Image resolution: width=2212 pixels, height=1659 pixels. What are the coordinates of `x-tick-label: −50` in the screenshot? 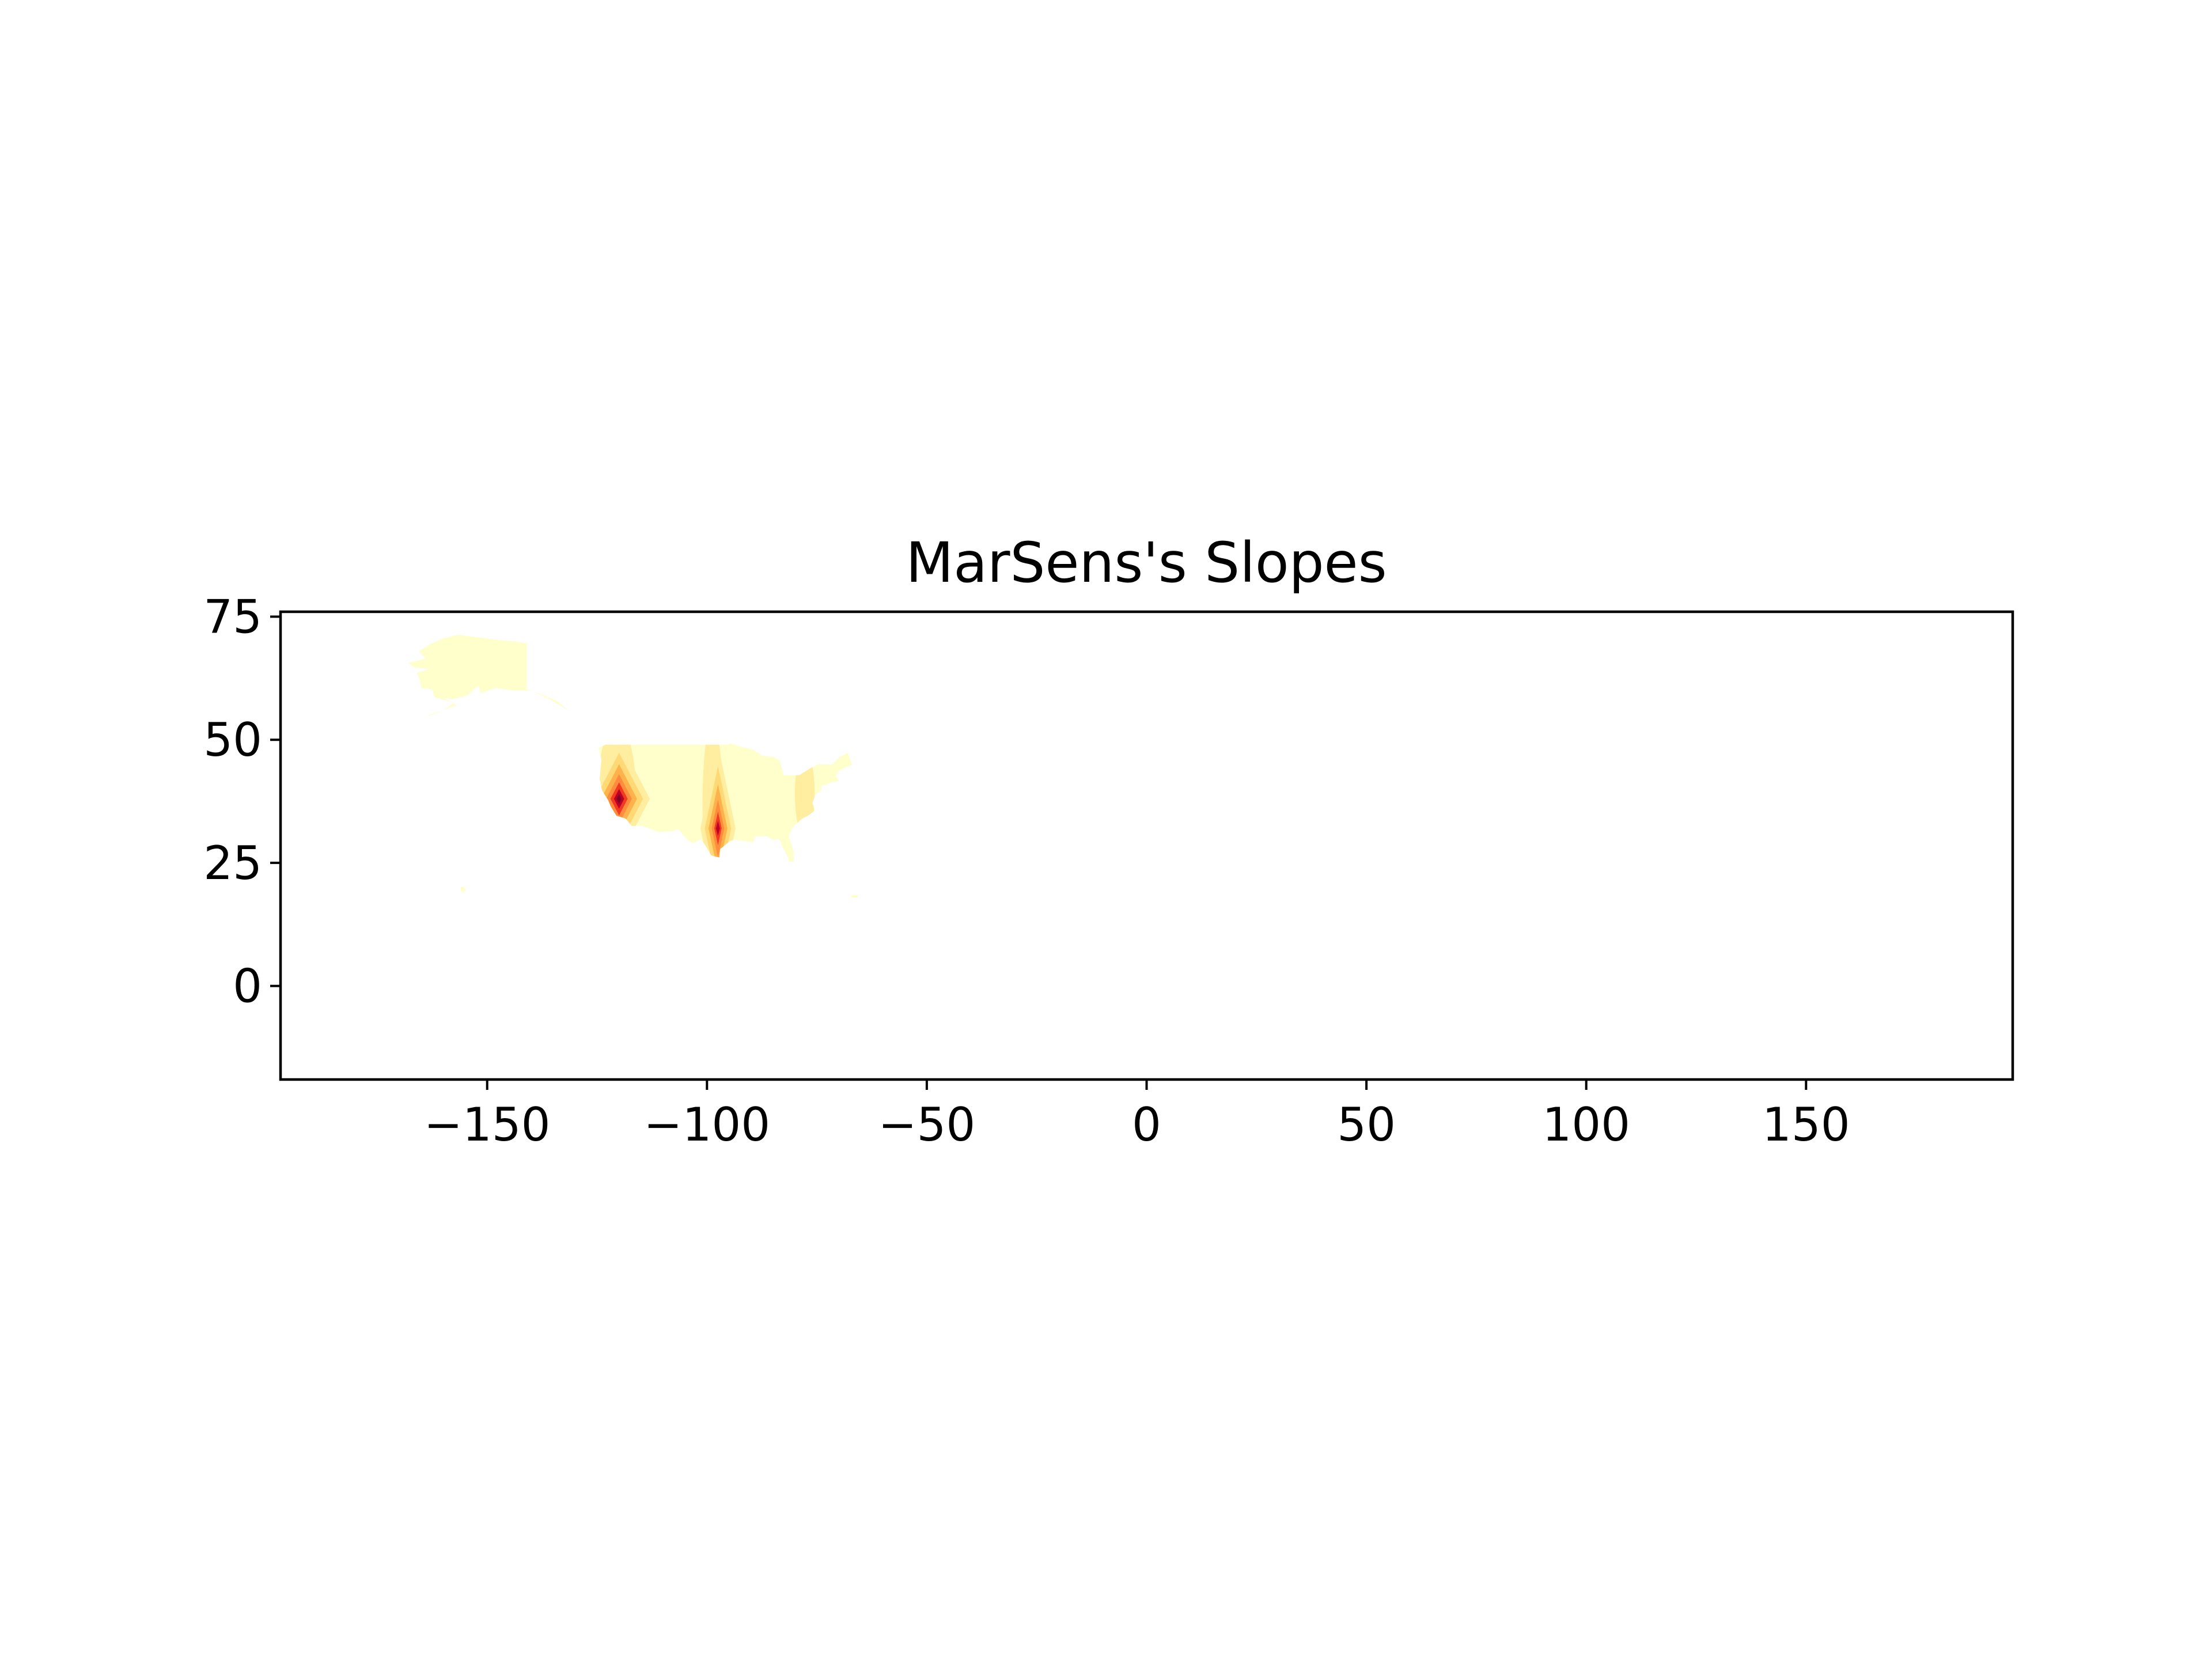 It's located at (926, 1125).